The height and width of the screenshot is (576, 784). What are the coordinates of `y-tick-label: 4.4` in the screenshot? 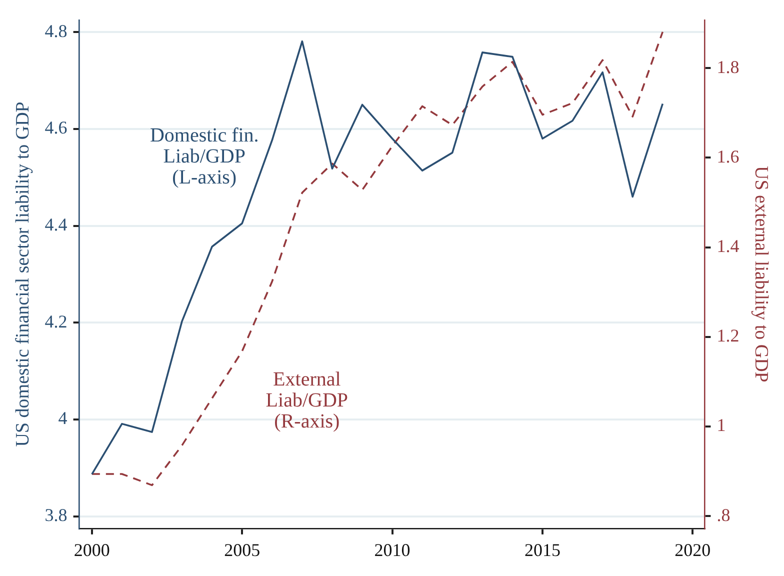 It's located at (56, 224).